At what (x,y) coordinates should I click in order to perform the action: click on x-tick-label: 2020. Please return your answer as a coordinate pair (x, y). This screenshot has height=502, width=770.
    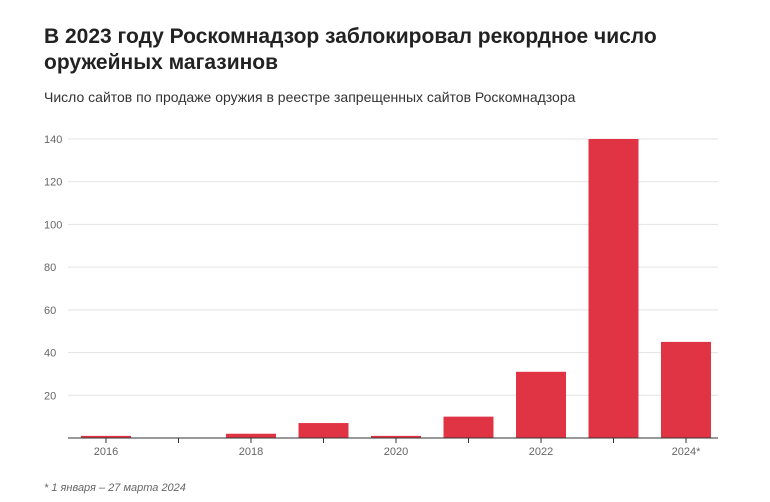
    Looking at the image, I should click on (396, 452).